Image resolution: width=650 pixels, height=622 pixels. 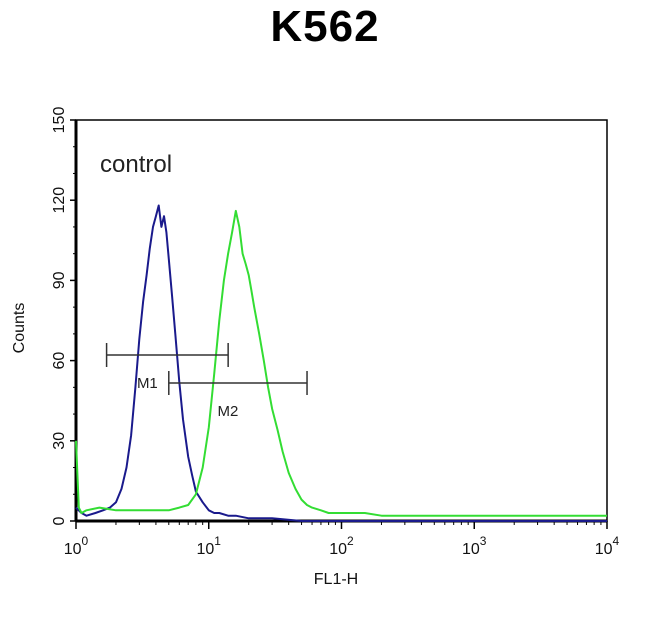 I want to click on control-annotation: control, so click(x=136, y=164).